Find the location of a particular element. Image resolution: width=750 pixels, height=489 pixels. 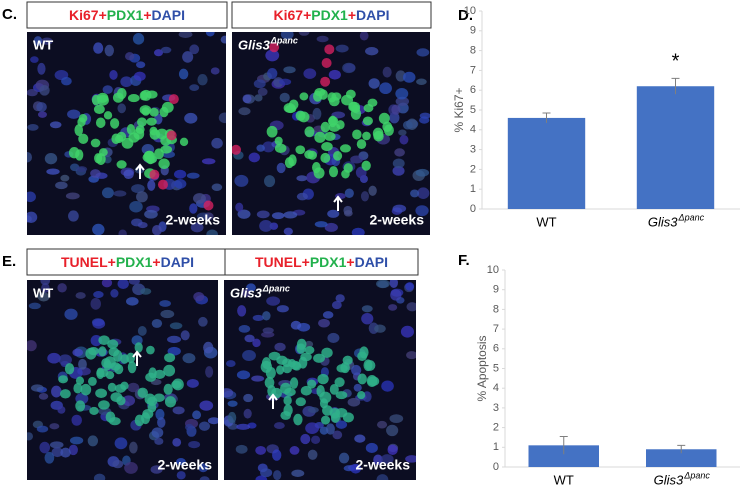

stain-part: + is located at coordinates (103, 15).